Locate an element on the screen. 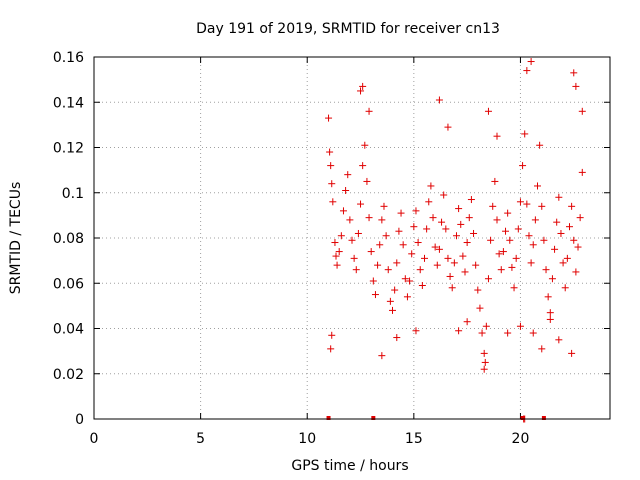 Image resolution: width=640 pixels, height=480 pixels. y-tick-label: 0.02 is located at coordinates (68, 375).